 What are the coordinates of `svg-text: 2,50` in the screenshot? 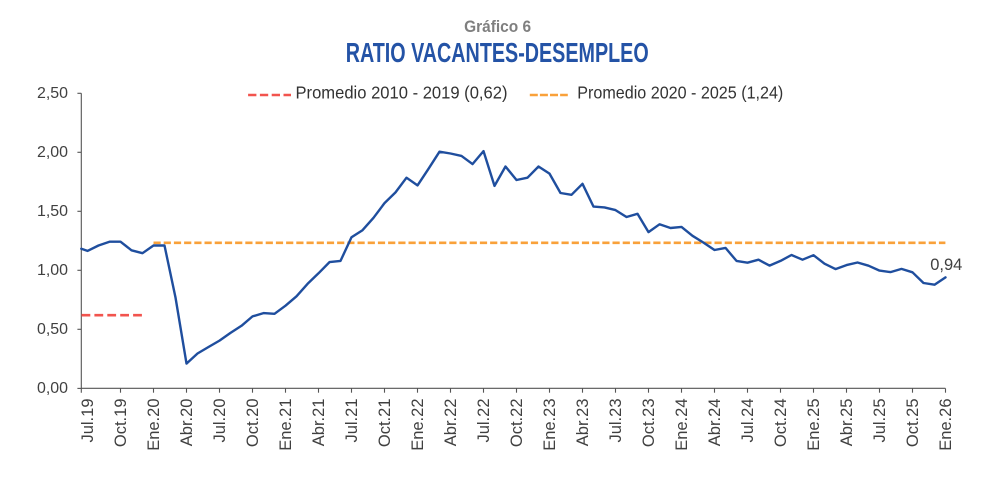 It's located at (52, 93).